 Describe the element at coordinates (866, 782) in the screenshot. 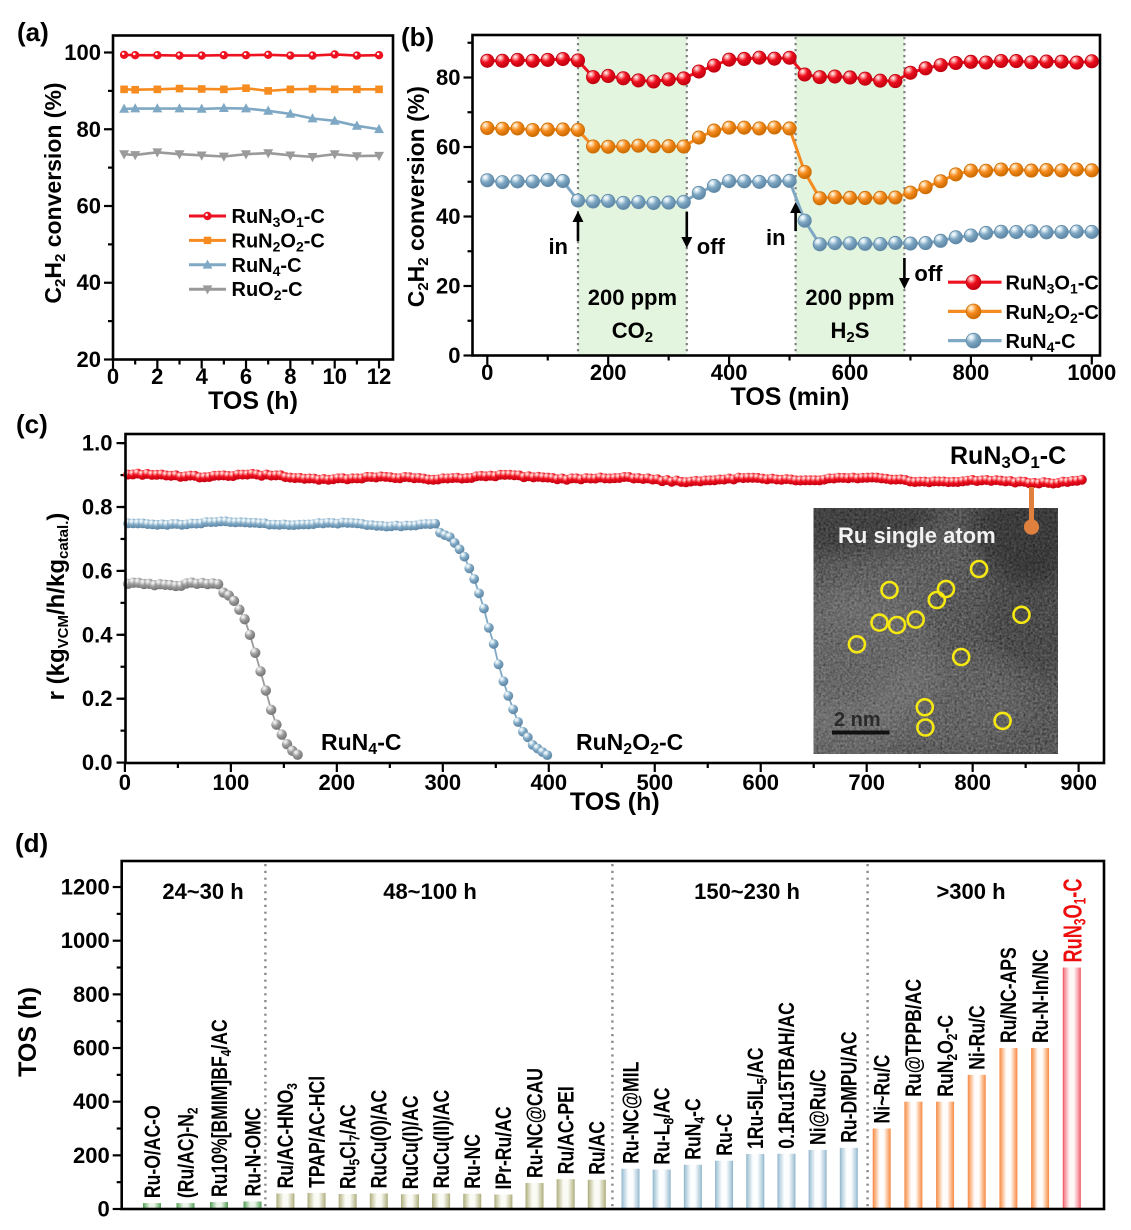

I see `svg-text: 700` at that location.